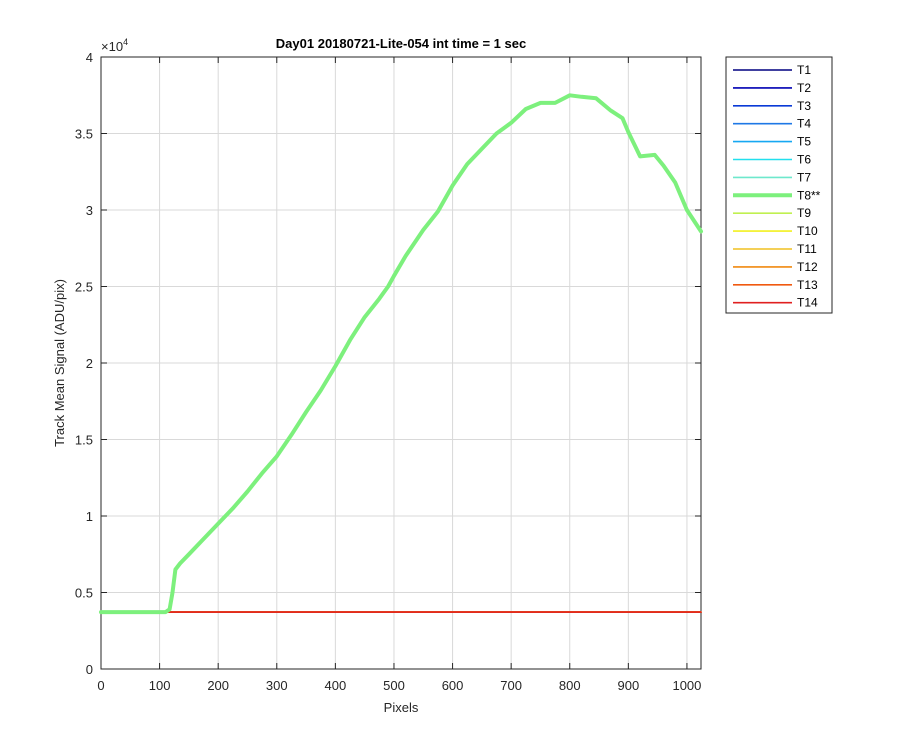  I want to click on y-tick-label: 2.5, so click(84, 287).